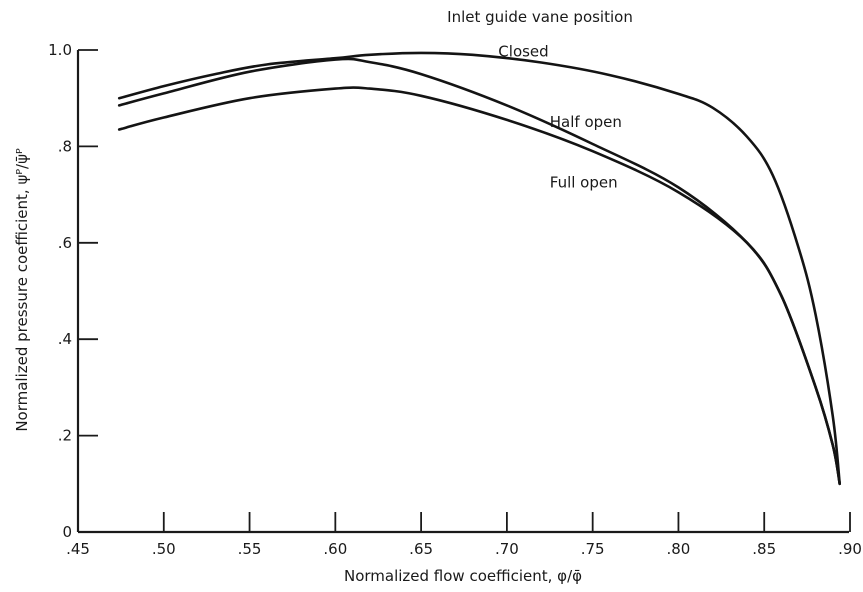 This screenshot has height=592, width=863. I want to click on y-tick-label: .8, so click(65, 146).